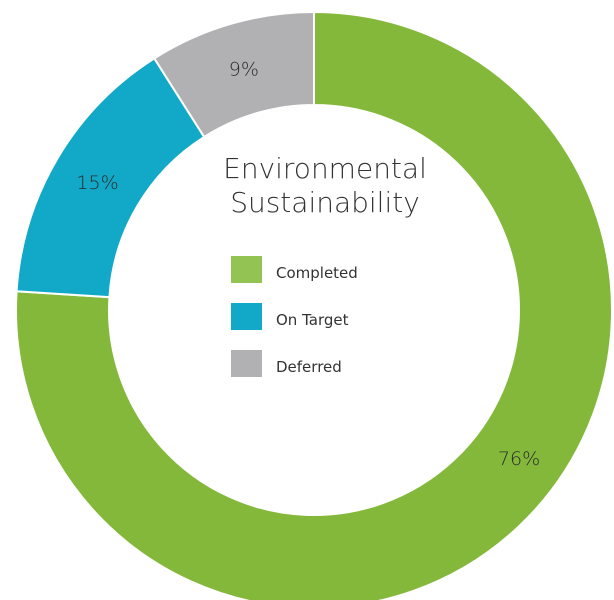  What do you see at coordinates (325, 202) in the screenshot?
I see `chart-title-line-2: Sustainability` at bounding box center [325, 202].